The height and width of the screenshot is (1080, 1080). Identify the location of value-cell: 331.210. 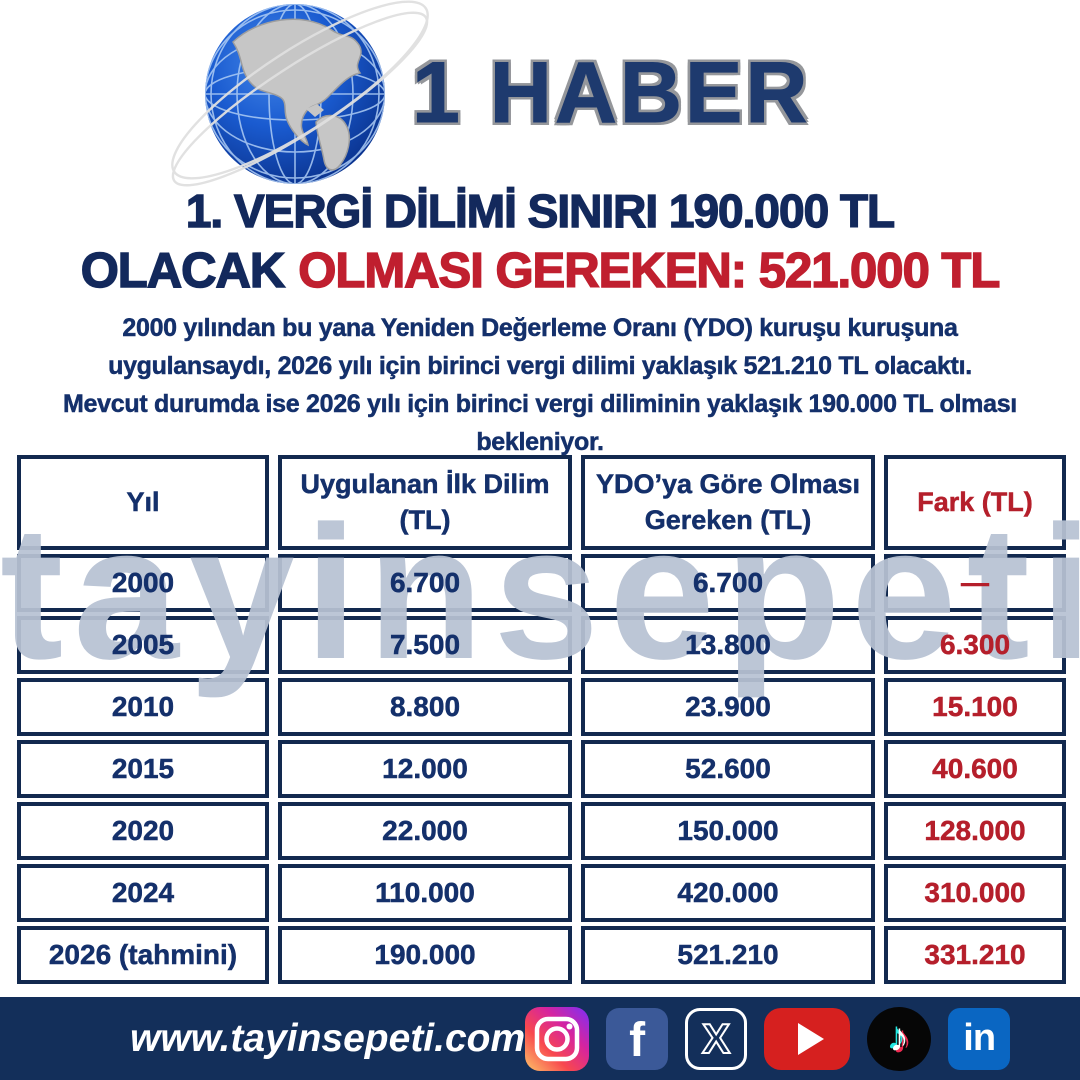
(975, 955).